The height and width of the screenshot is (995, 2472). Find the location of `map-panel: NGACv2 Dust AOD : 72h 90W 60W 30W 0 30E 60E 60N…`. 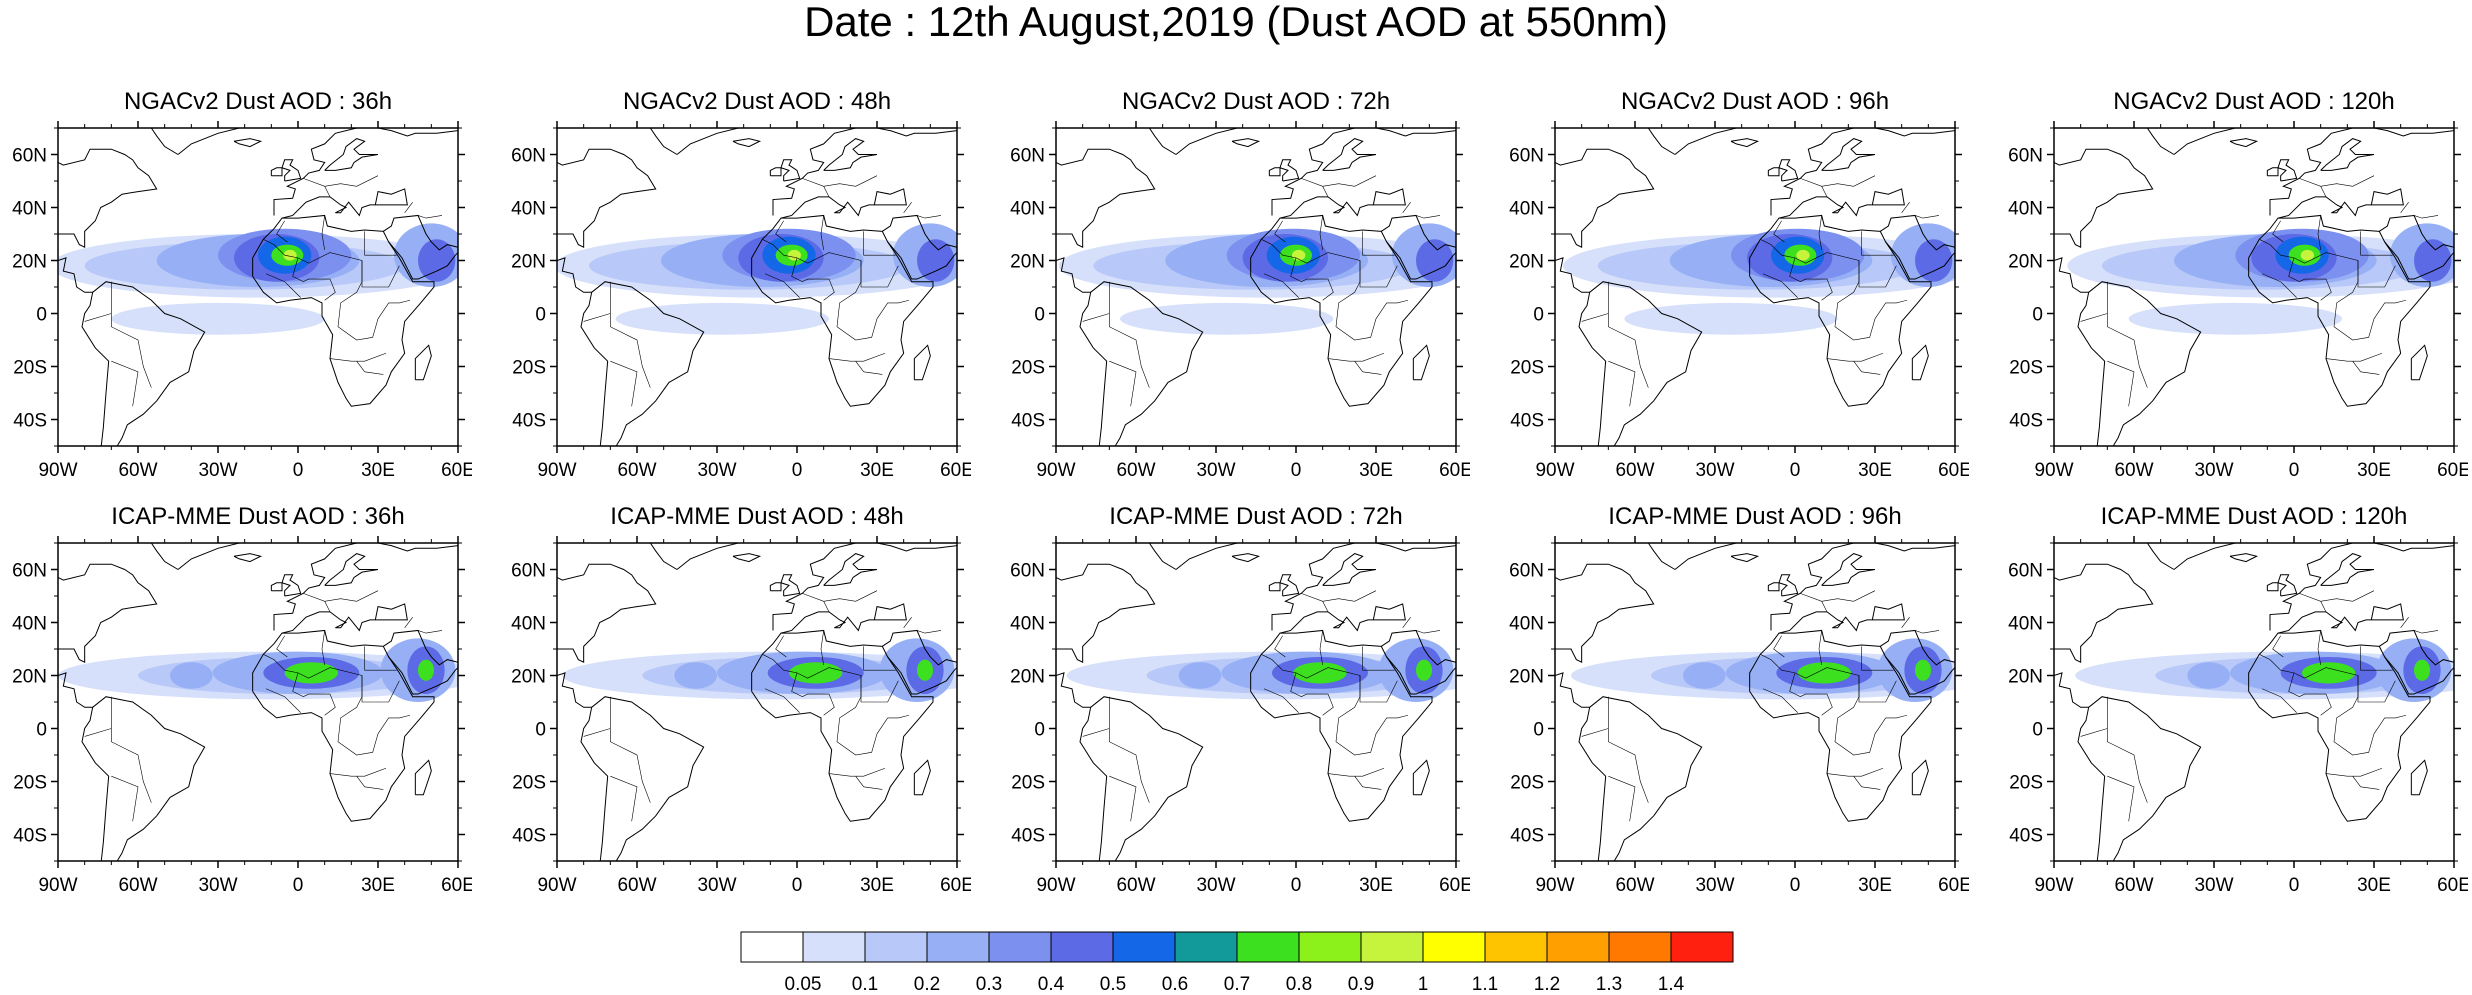

map-panel: NGACv2 Dust AOD : 72h 90W 60W 30W 0 30E 60E 60N… is located at coordinates (1234, 303).